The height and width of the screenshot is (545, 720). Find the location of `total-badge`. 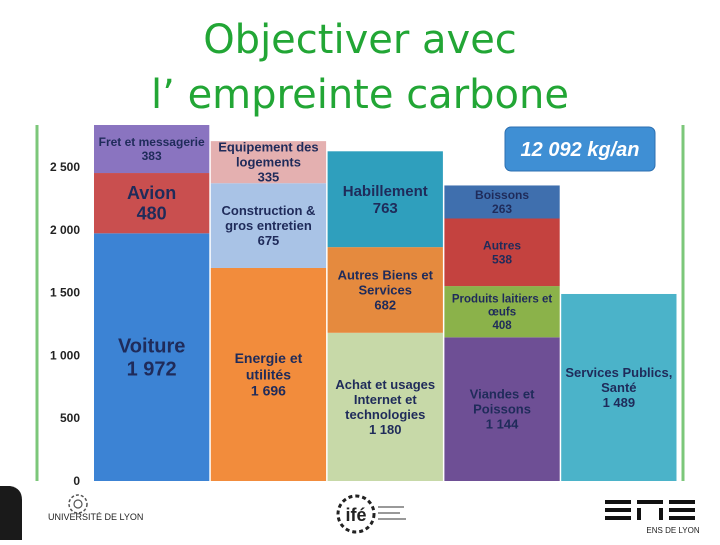

total-badge is located at coordinates (580, 149).